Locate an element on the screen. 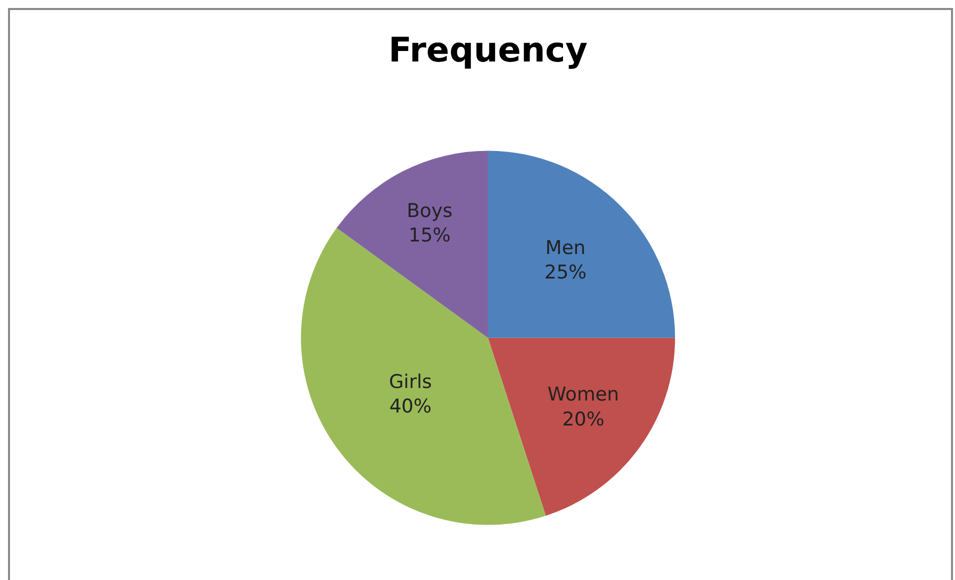 The width and height of the screenshot is (955, 580). chart-title: Frequency is located at coordinates (488, 50).